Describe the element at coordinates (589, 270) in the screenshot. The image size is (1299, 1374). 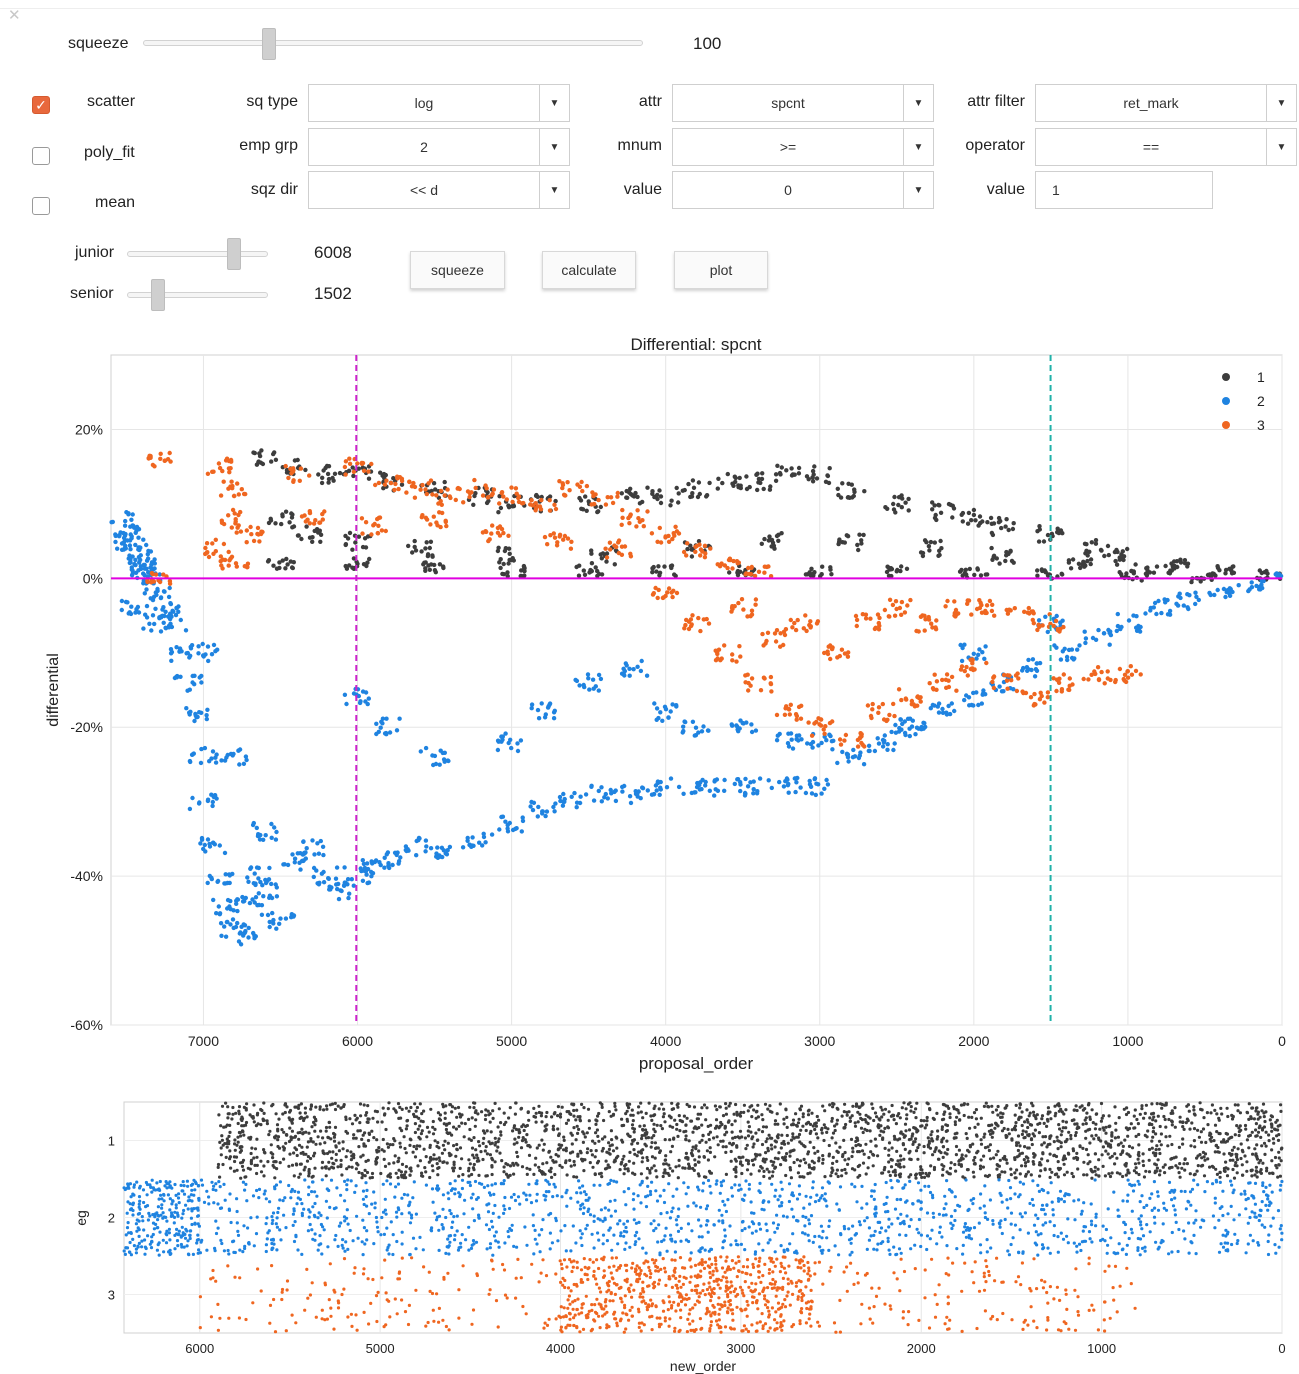
I see `calculate-button: calculate` at that location.